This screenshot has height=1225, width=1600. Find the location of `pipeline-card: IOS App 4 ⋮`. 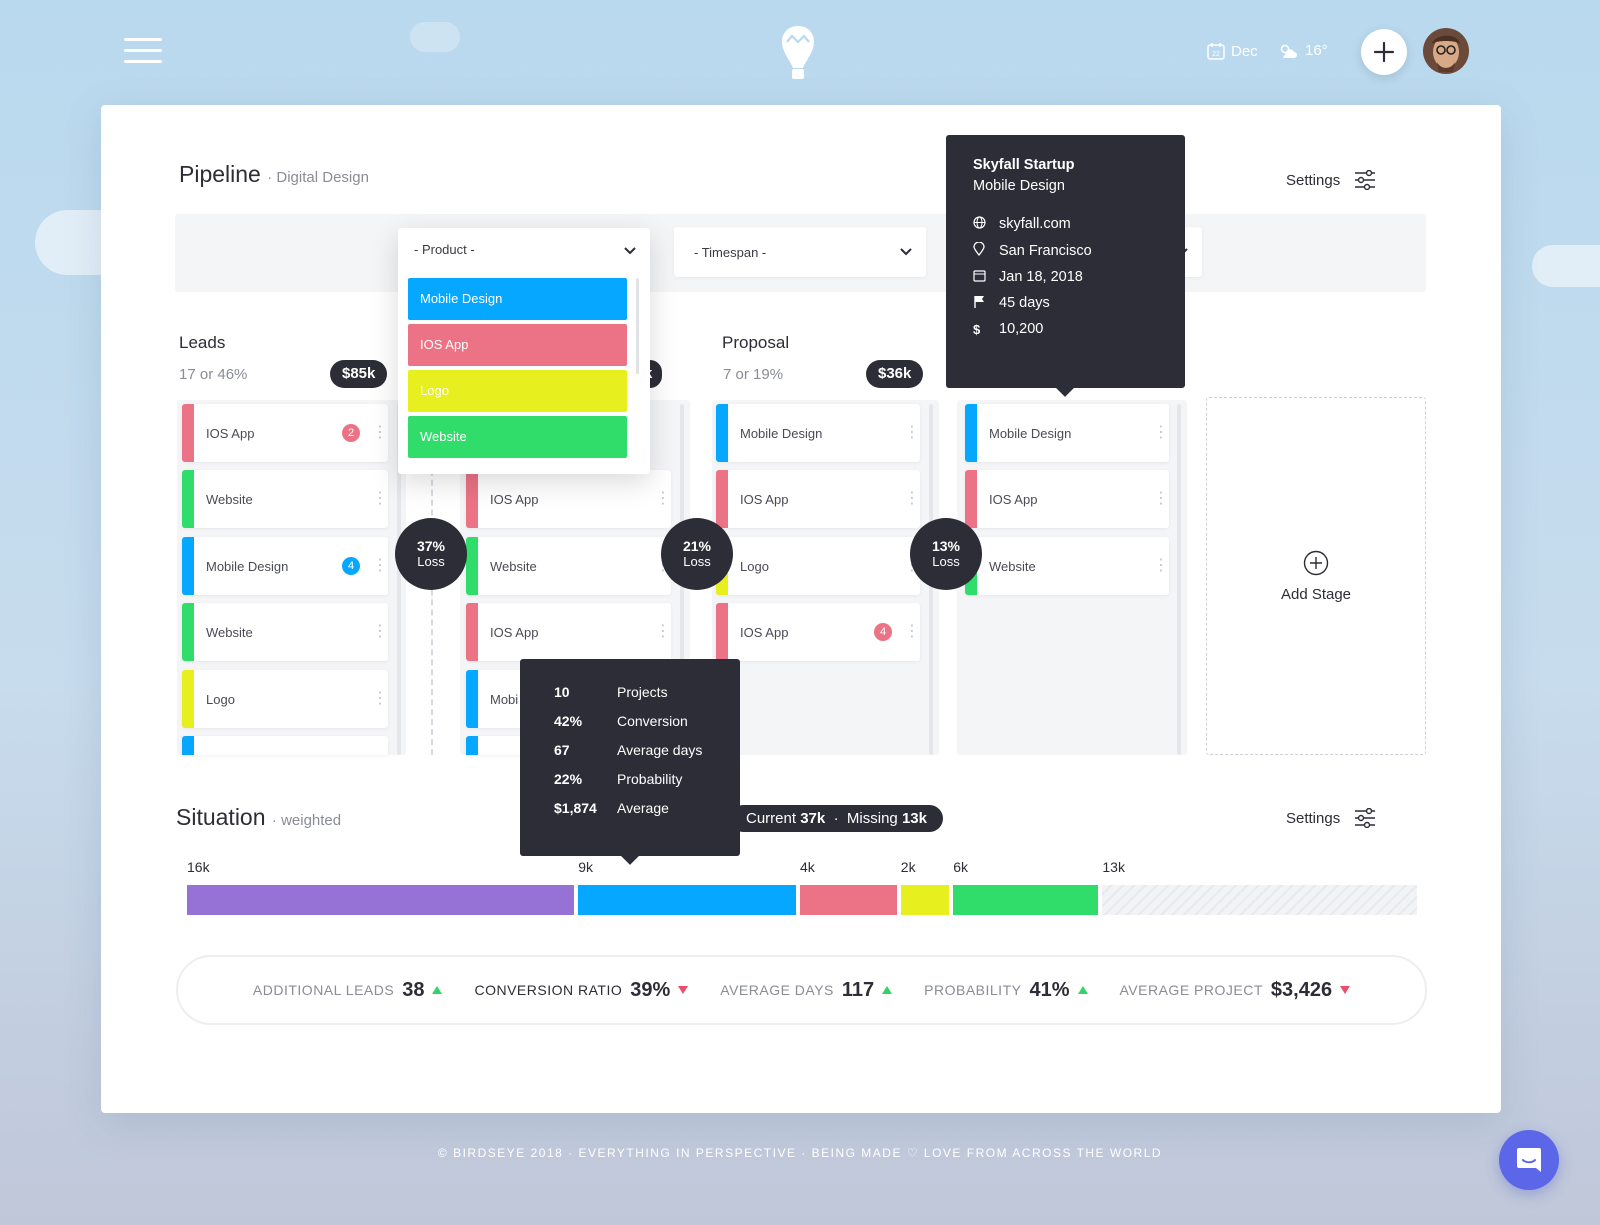

pipeline-card: IOS App 4 ⋮ is located at coordinates (818, 632).